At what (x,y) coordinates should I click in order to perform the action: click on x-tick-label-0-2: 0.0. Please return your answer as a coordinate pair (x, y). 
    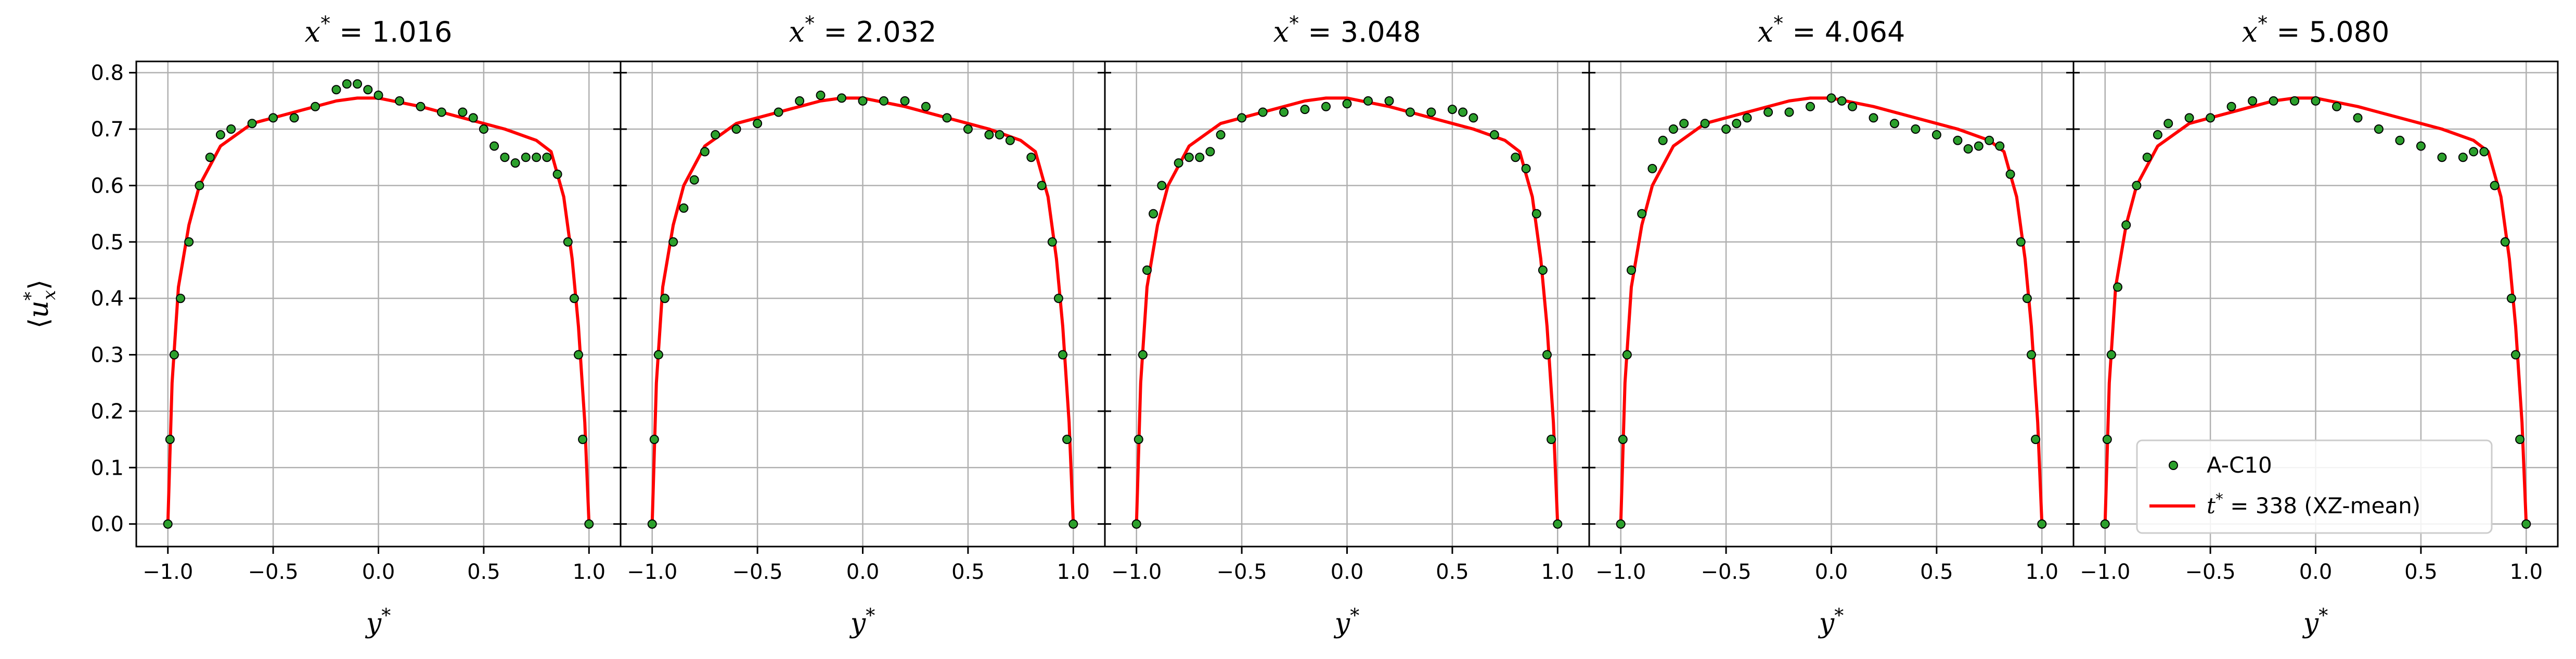
    Looking at the image, I should click on (378, 572).